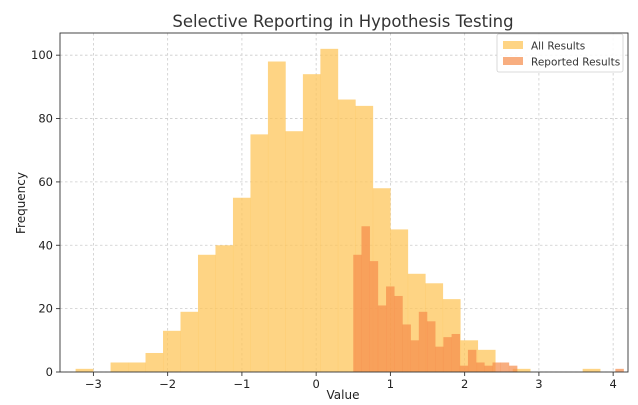 The width and height of the screenshot is (638, 405). What do you see at coordinates (464, 384) in the screenshot?
I see `x-tick-label: 2` at bounding box center [464, 384].